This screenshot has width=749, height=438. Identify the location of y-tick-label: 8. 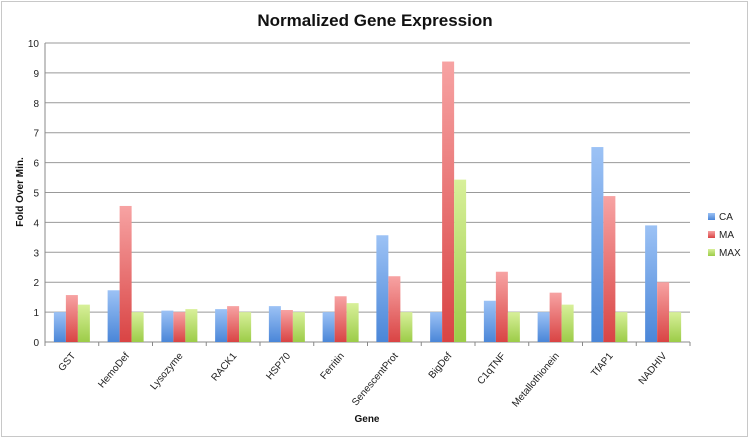
(36, 104).